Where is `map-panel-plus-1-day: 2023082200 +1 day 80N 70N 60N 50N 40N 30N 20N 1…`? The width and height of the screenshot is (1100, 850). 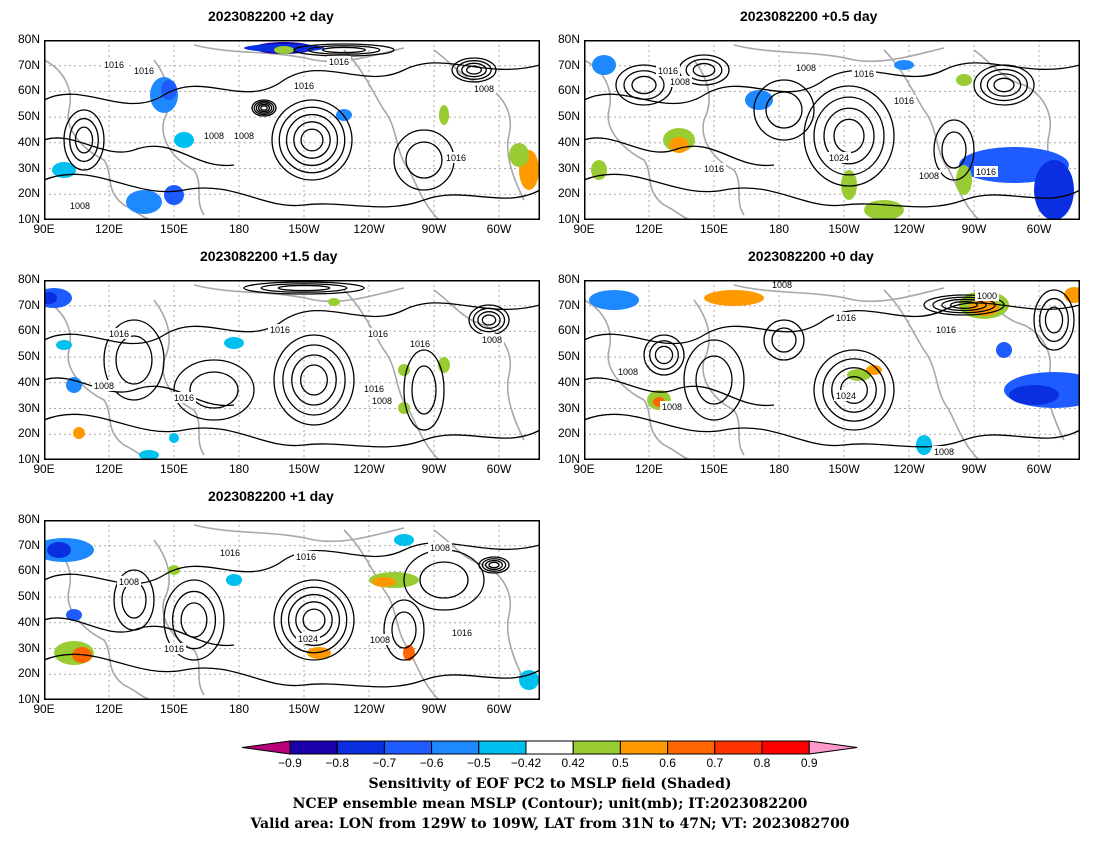
map-panel-plus-1-day: 2023082200 +1 day 80N 70N 60N 50N 40N 30N 20N 1… is located at coordinates (275, 600).